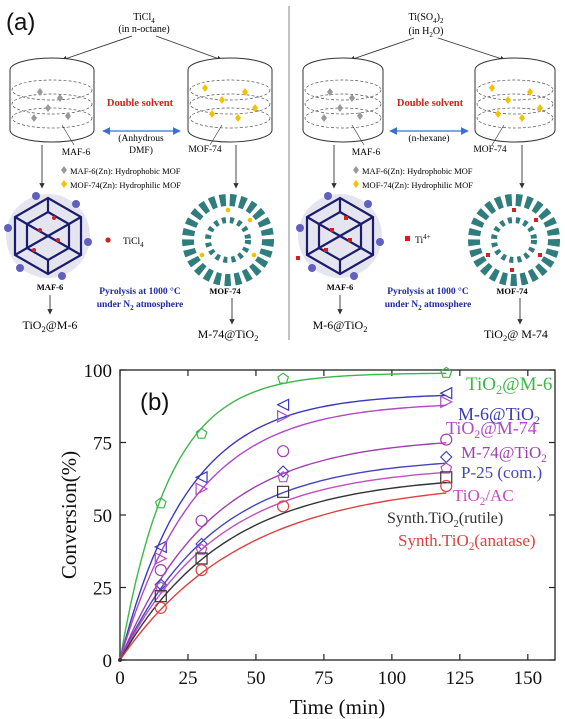 This screenshot has width=565, height=719. What do you see at coordinates (340, 287) in the screenshot?
I see `maf-struct-label-right: MAF-6` at bounding box center [340, 287].